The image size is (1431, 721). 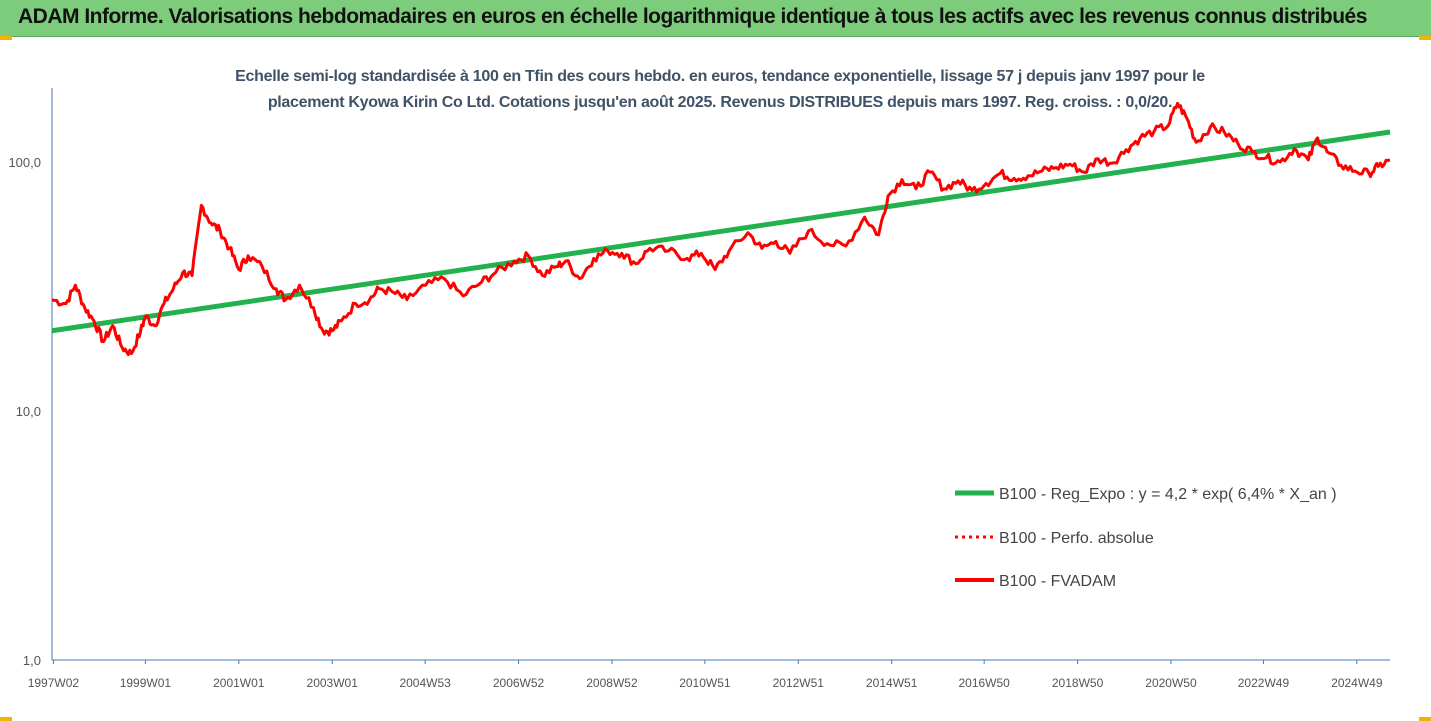 What do you see at coordinates (239, 683) in the screenshot?
I see `x-tick-label: 2001W01` at bounding box center [239, 683].